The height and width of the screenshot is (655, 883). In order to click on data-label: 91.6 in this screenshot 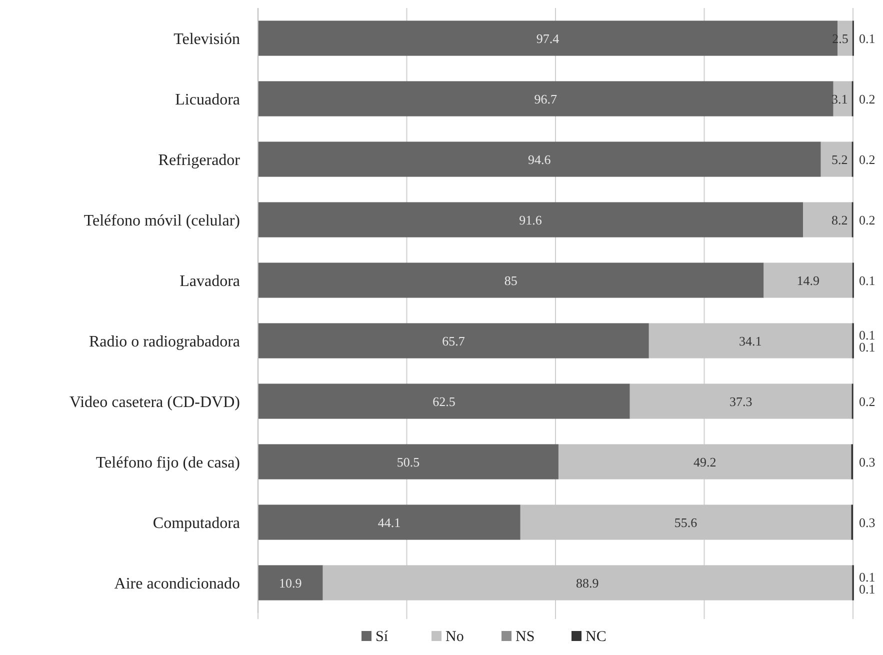, I will do `click(530, 220)`.